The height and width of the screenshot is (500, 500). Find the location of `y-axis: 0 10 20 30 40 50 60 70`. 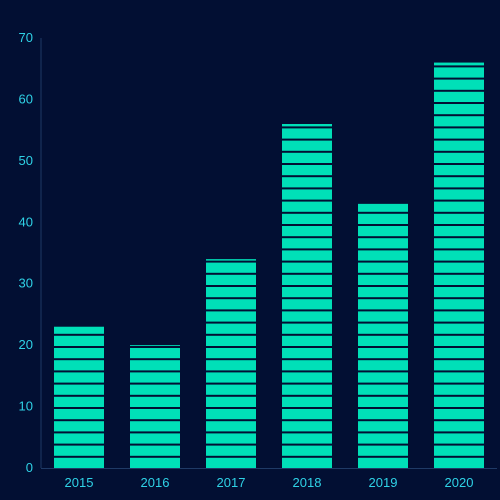

y-axis: 0 10 20 30 40 50 60 70 is located at coordinates (30, 252).